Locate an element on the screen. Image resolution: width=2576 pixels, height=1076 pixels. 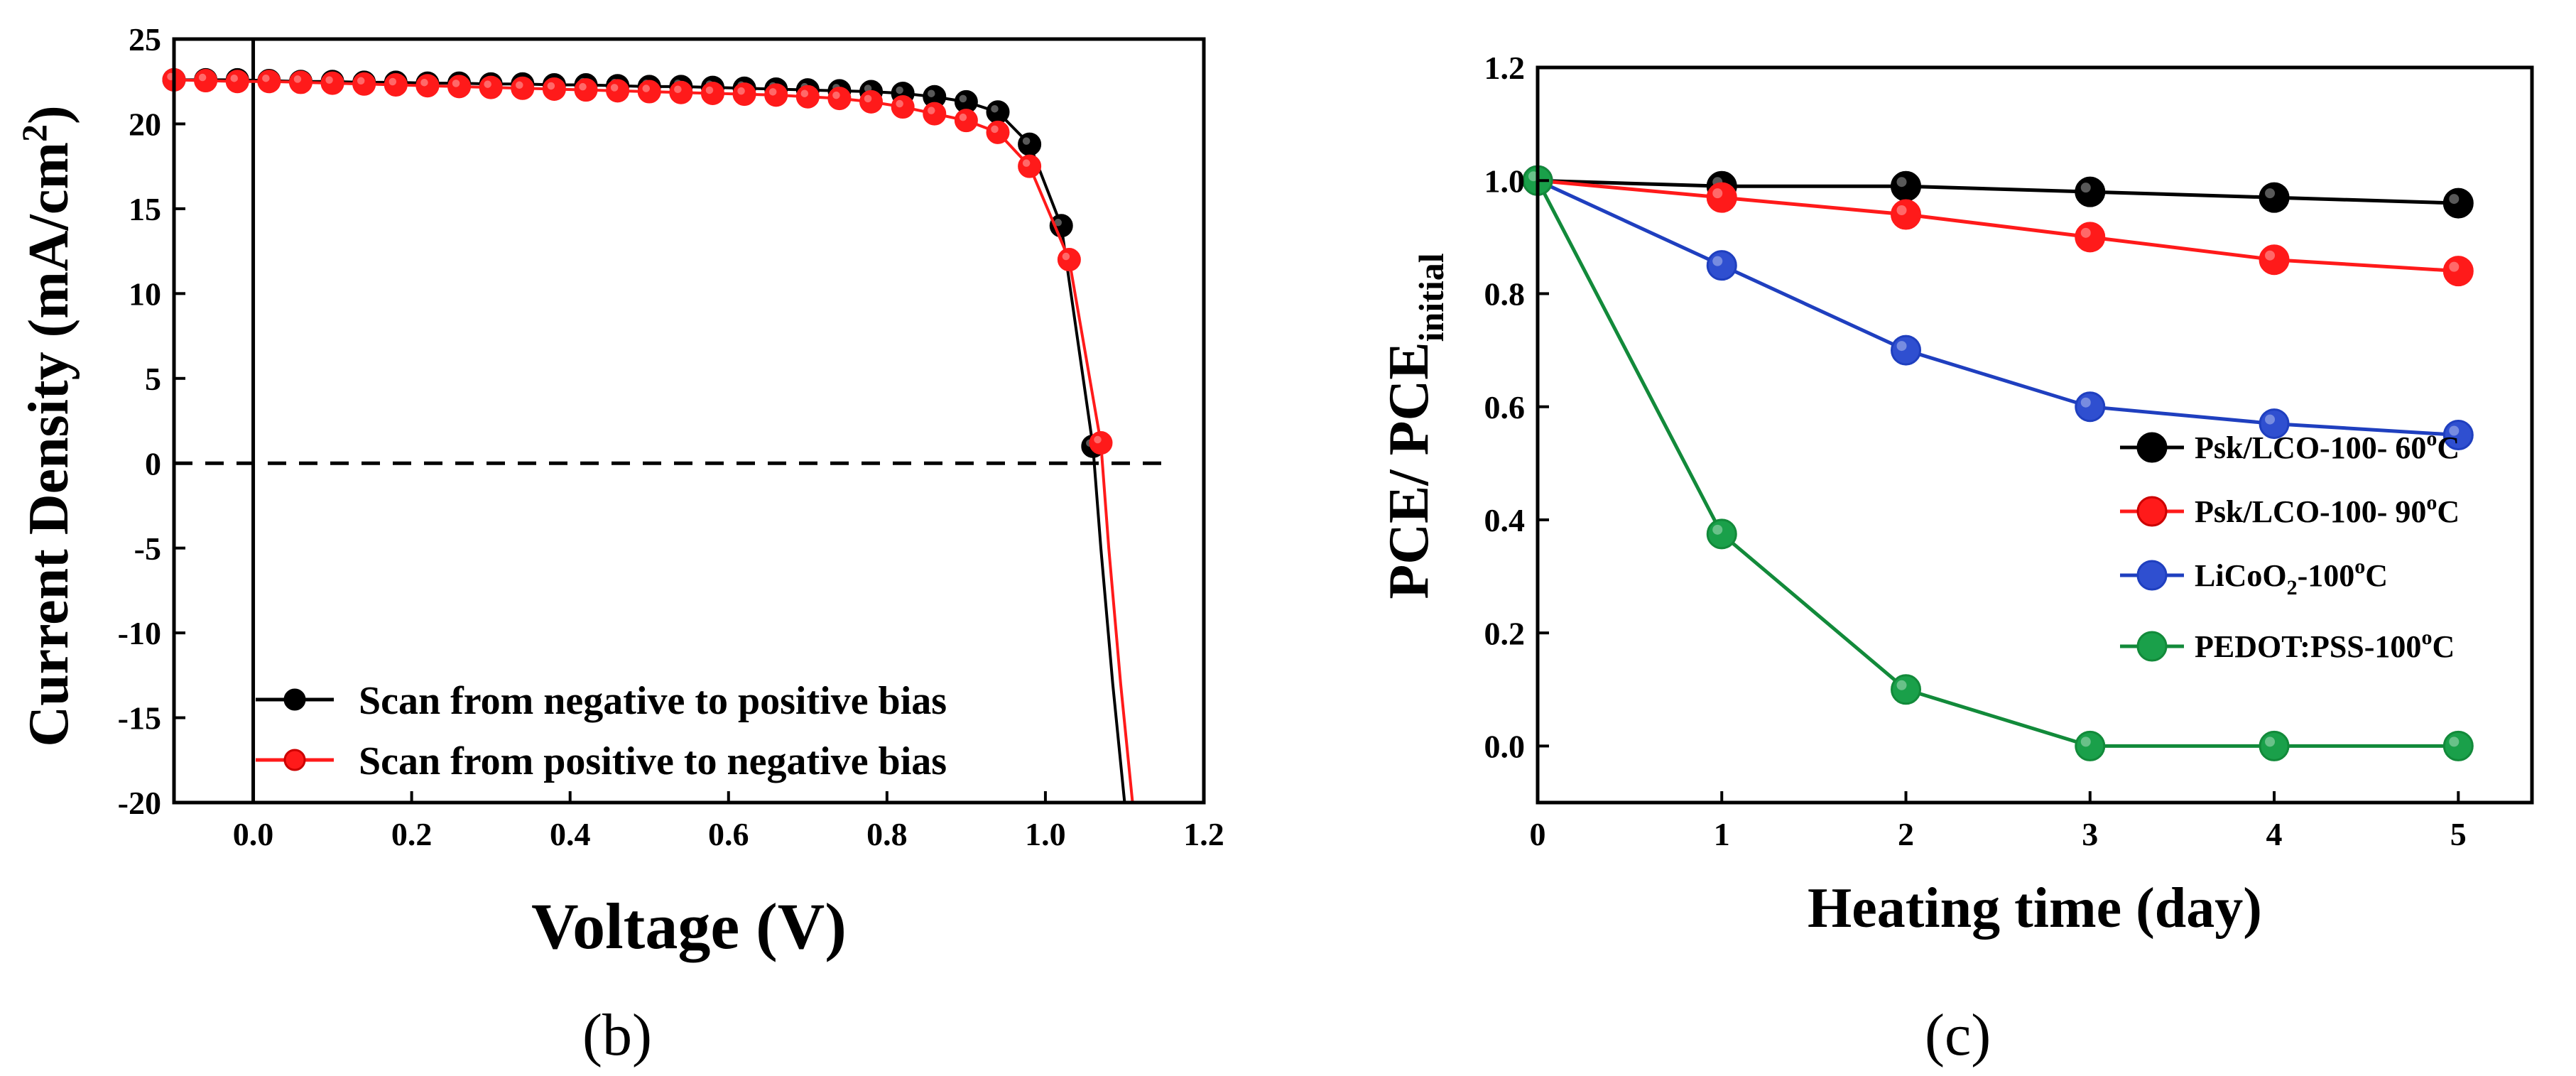
chart-b-y-tick-label: -5 is located at coordinates (148, 549).